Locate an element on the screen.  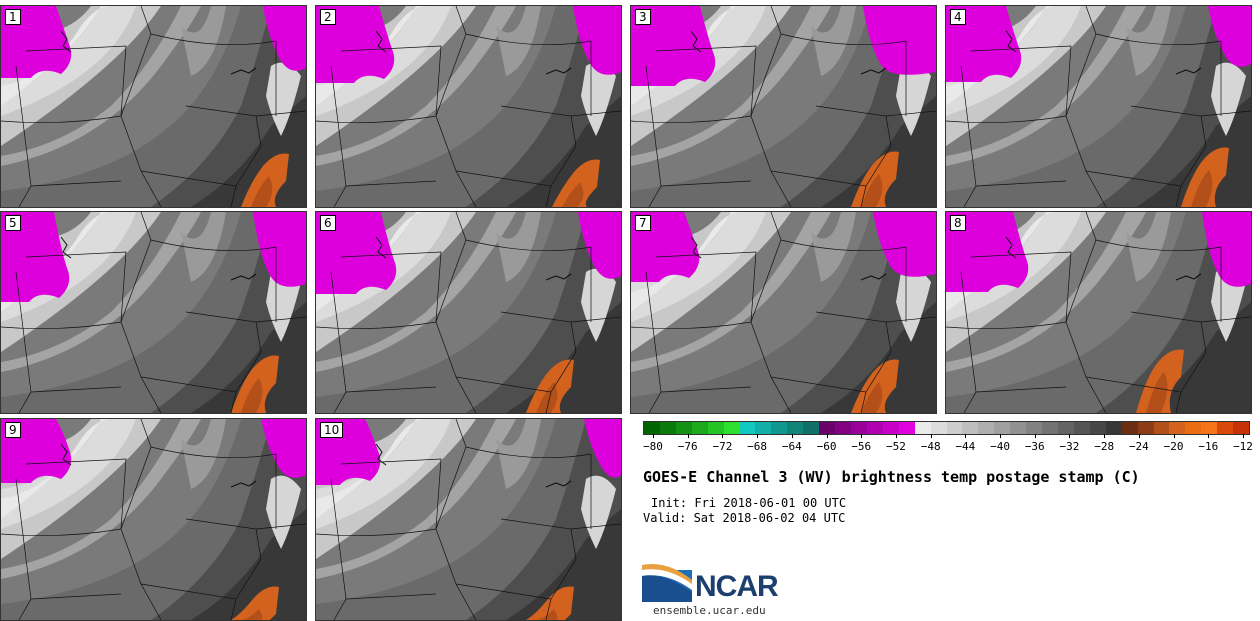
postage-stamp-panel: 3 is located at coordinates (783, 106).